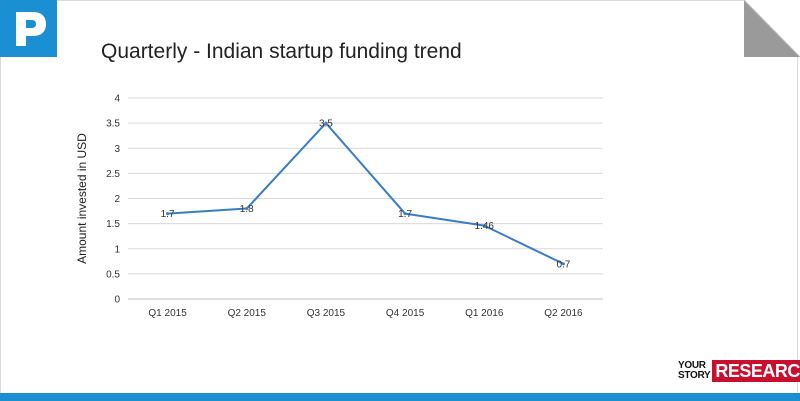 Image resolution: width=800 pixels, height=401 pixels. I want to click on data-label: 3.5, so click(326, 124).